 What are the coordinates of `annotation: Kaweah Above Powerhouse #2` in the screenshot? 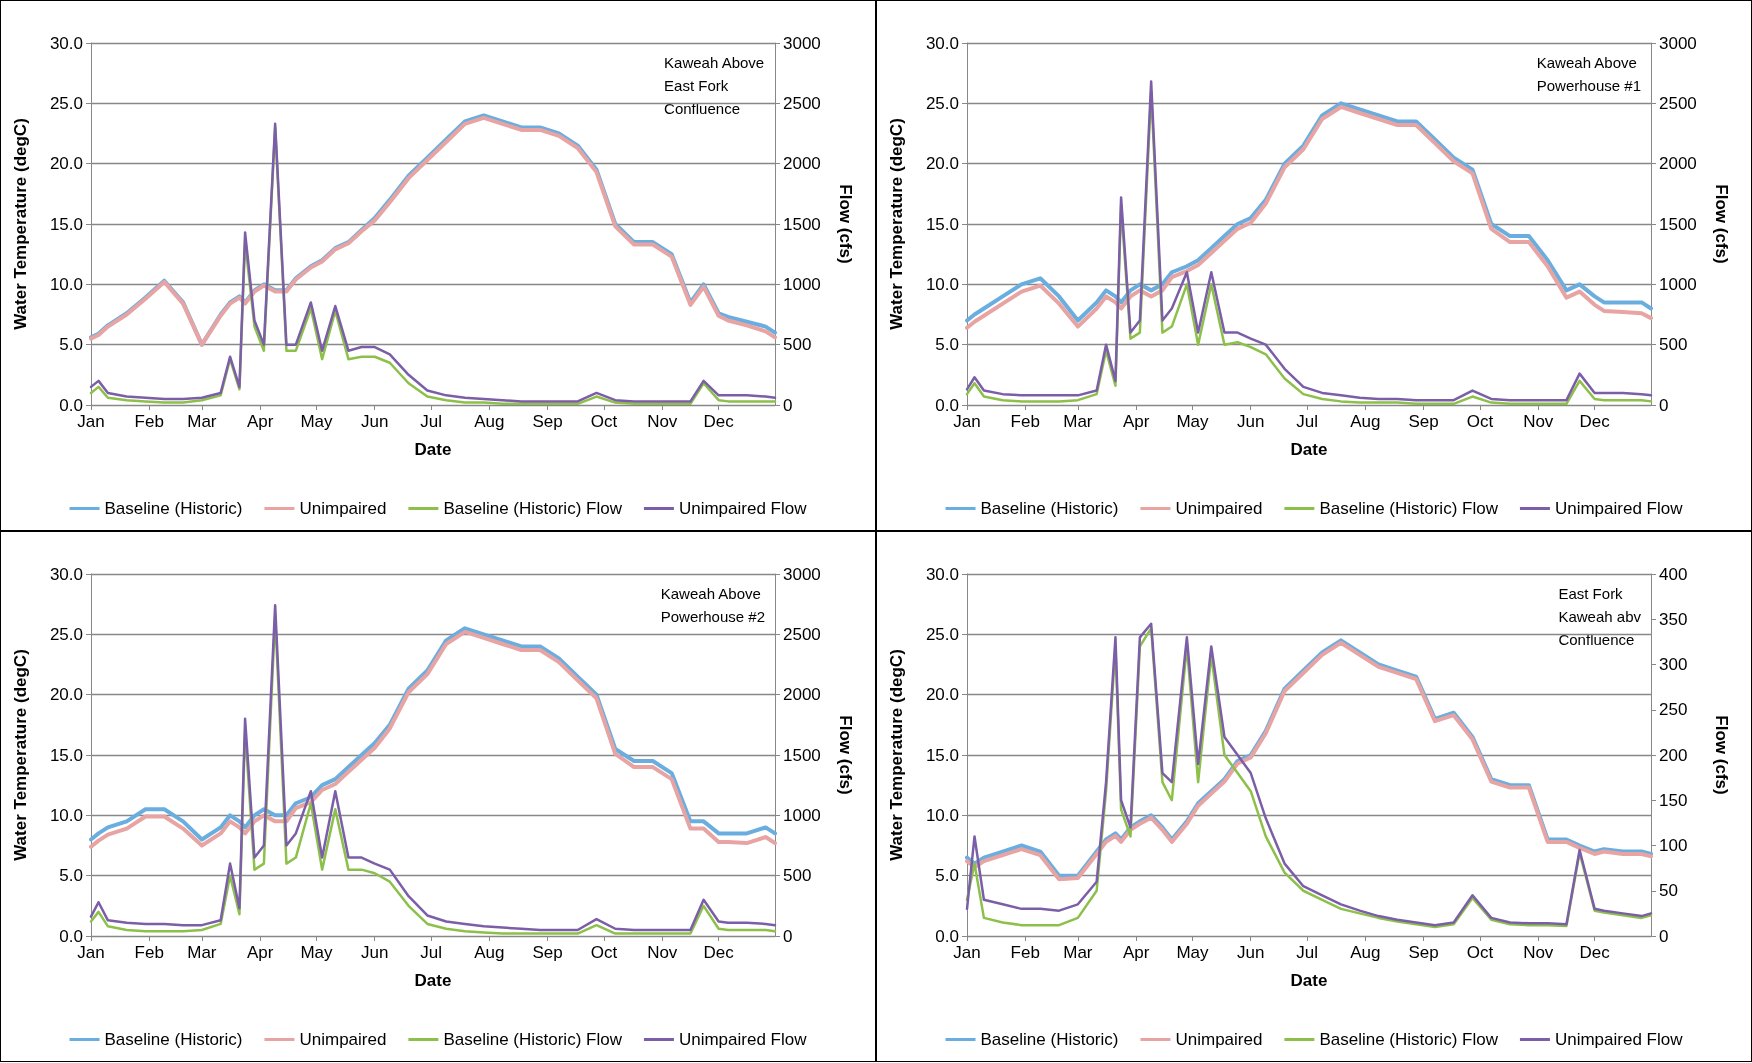 It's located at (713, 605).